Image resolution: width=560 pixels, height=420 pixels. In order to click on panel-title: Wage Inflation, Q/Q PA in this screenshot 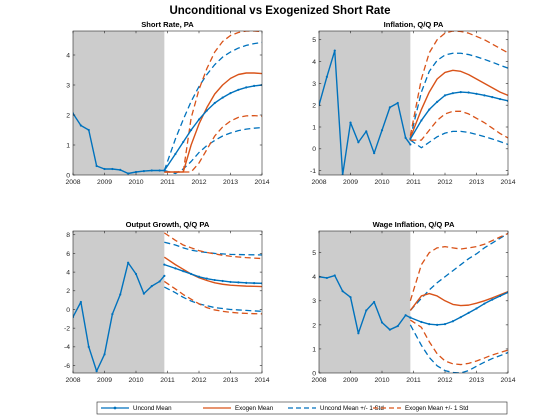, I will do `click(414, 224)`.